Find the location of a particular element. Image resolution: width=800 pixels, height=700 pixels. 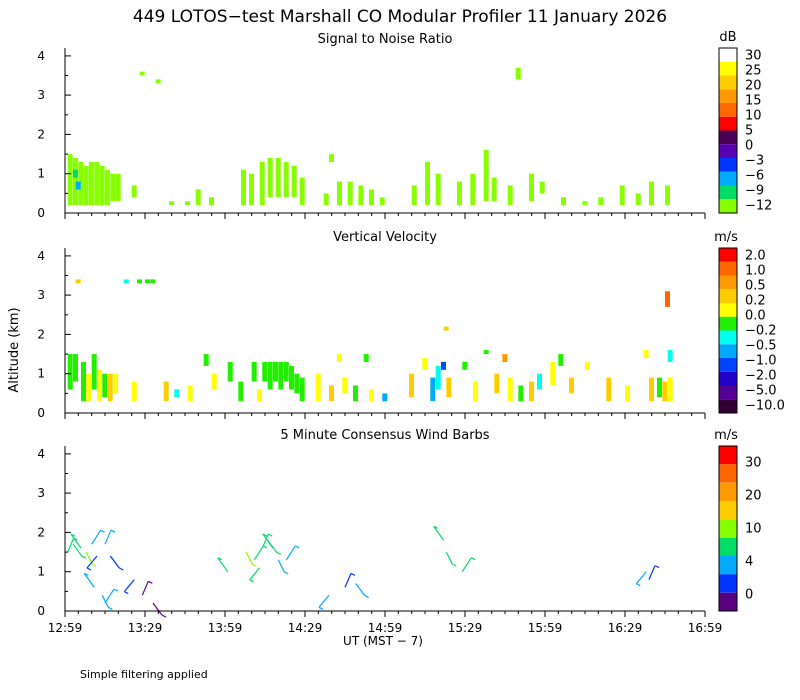

colorbar-label: 2.0 is located at coordinates (755, 256).